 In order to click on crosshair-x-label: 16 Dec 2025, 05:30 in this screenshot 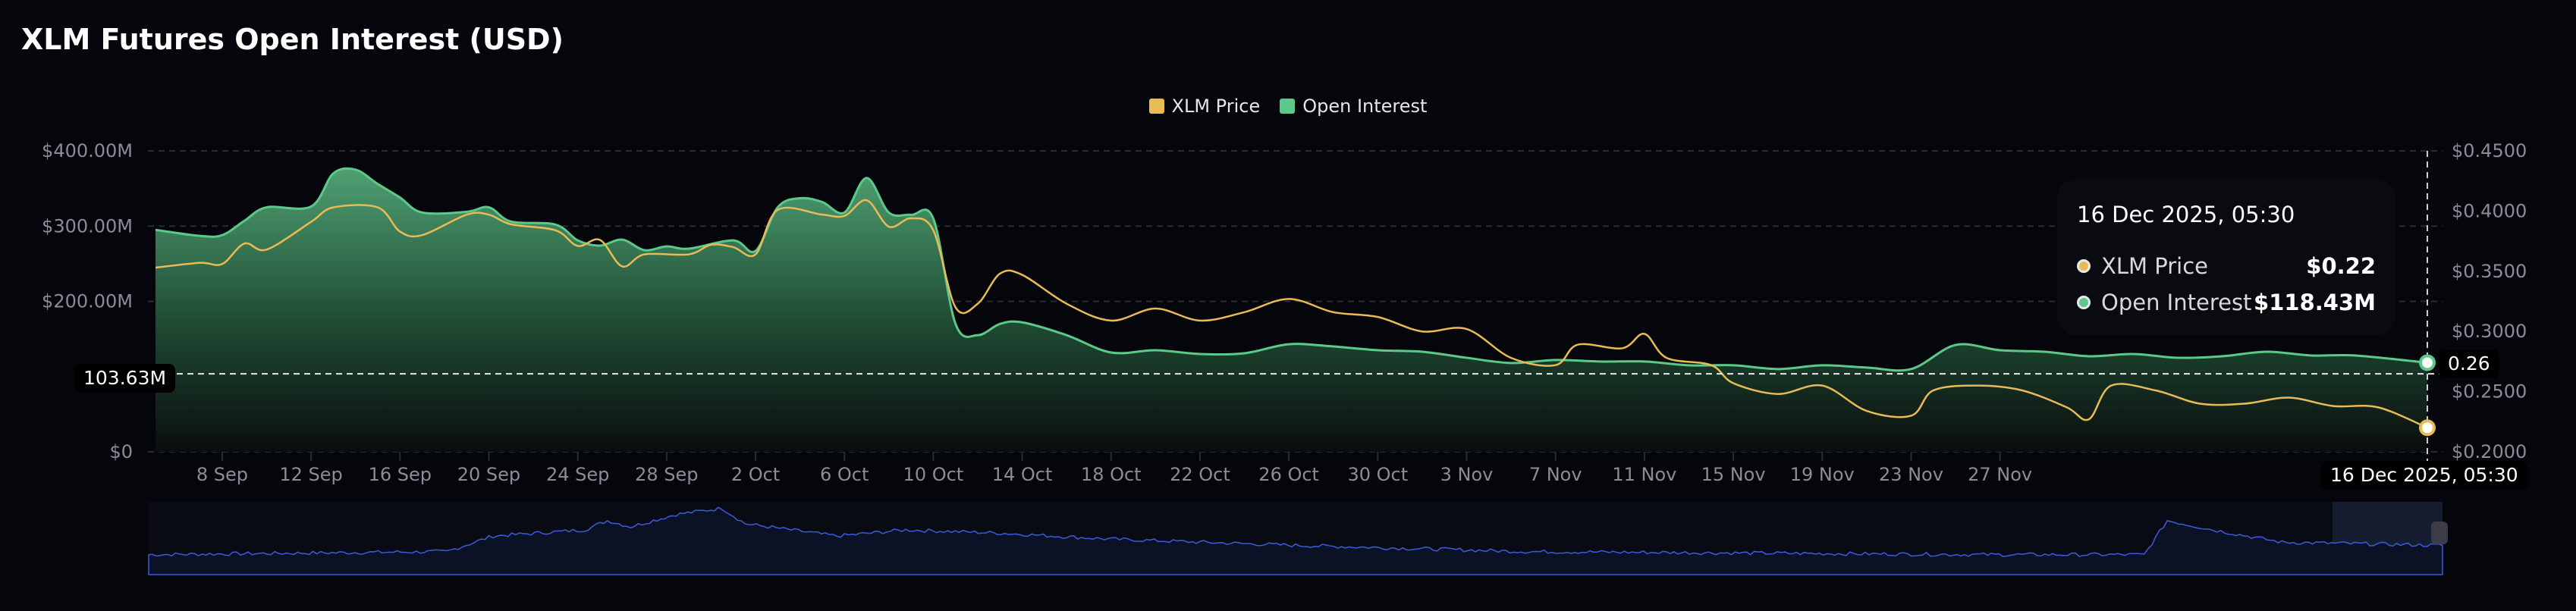, I will do `click(2424, 475)`.